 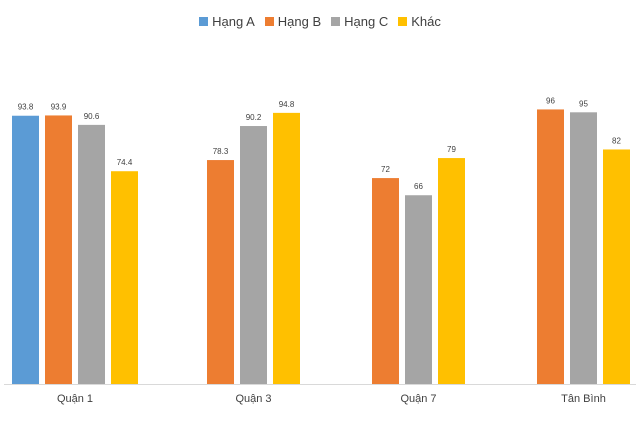 What do you see at coordinates (583, 103) in the screenshot?
I see `data-label: 95` at bounding box center [583, 103].